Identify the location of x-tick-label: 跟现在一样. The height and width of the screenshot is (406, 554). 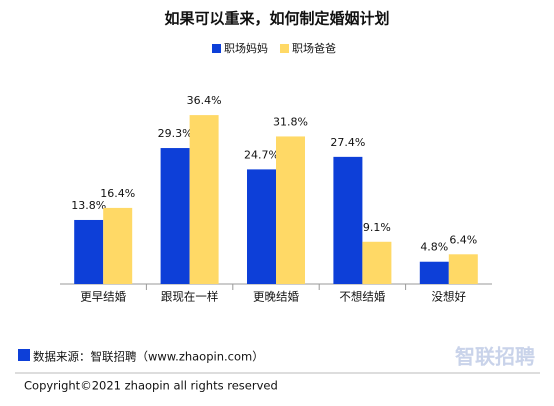
(190, 297).